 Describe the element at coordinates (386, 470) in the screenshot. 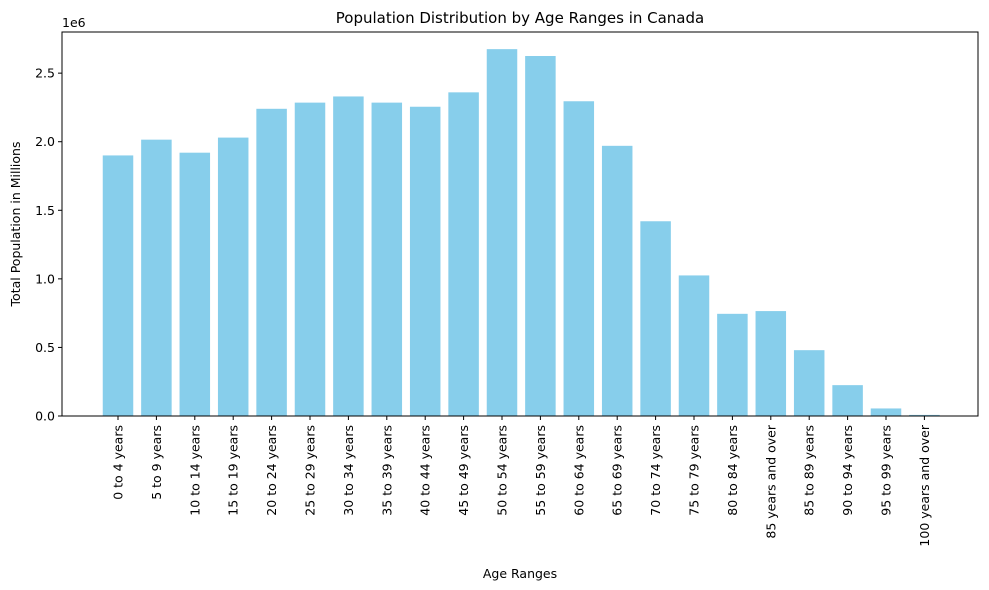

I see `x-tick-label-7: 35 to 39 years` at that location.